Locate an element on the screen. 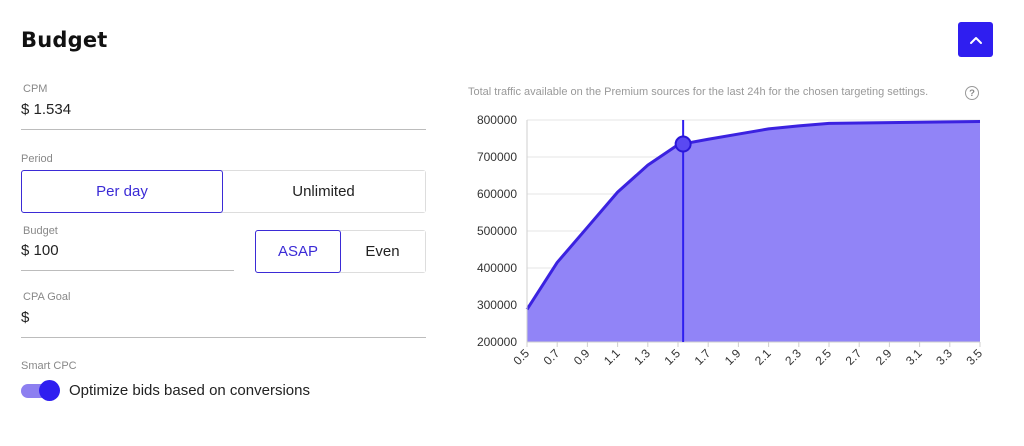 The height and width of the screenshot is (446, 1024). y-tick-label: 600000 is located at coordinates (497, 194).